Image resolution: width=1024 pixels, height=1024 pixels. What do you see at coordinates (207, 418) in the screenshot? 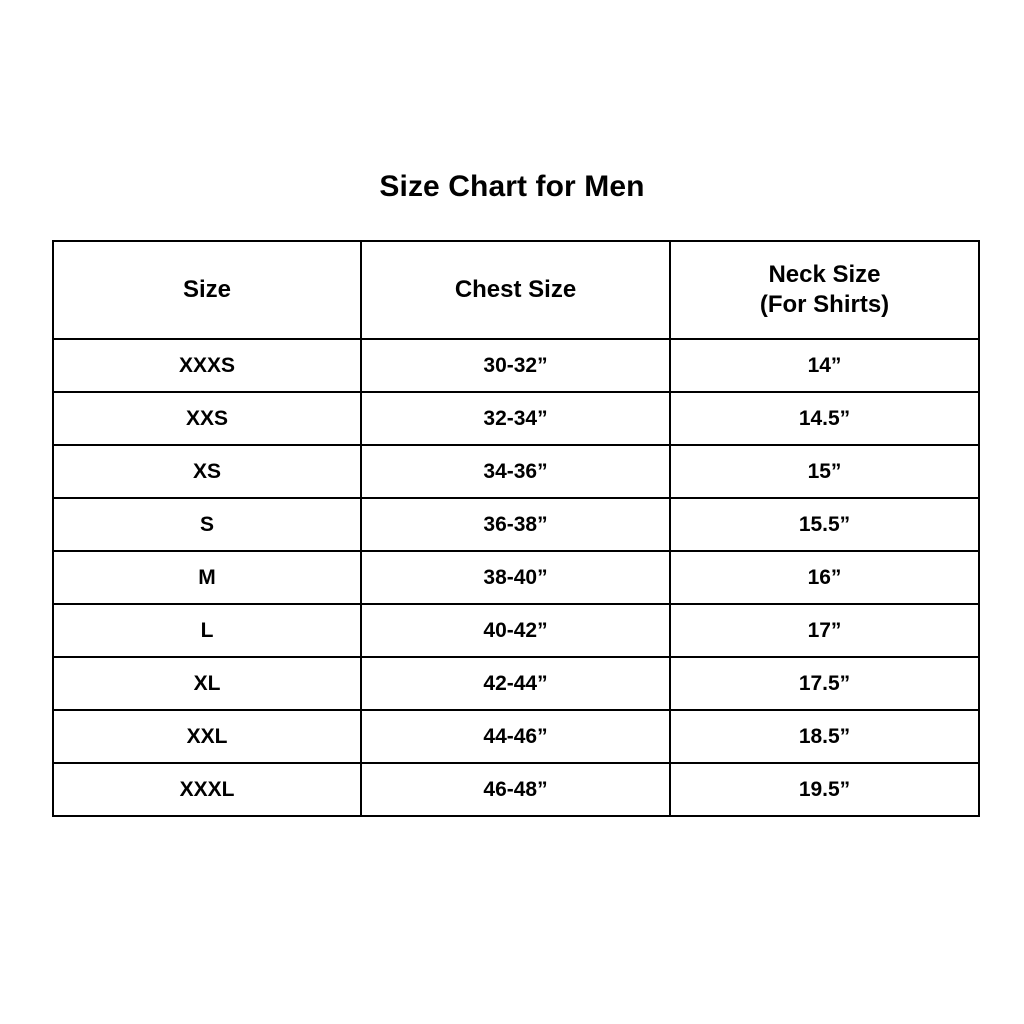
I see `cell-size: XXS` at bounding box center [207, 418].